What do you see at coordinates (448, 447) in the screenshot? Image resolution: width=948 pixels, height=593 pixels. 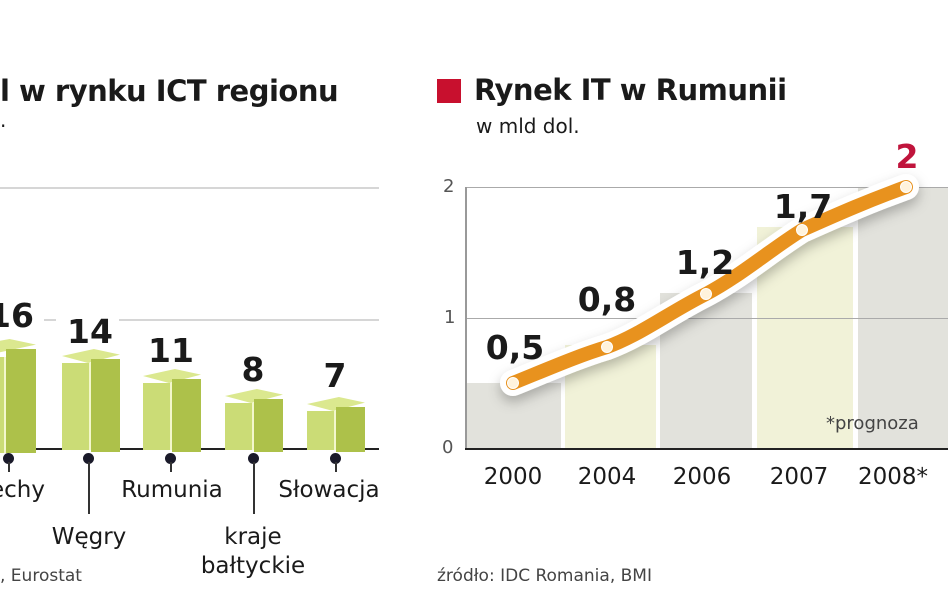 I see `y-tick-0: 0` at bounding box center [448, 447].